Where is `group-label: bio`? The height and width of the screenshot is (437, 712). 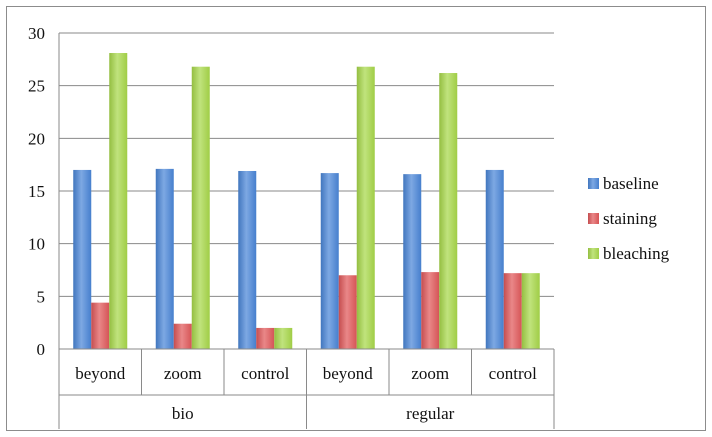 group-label: bio is located at coordinates (183, 413).